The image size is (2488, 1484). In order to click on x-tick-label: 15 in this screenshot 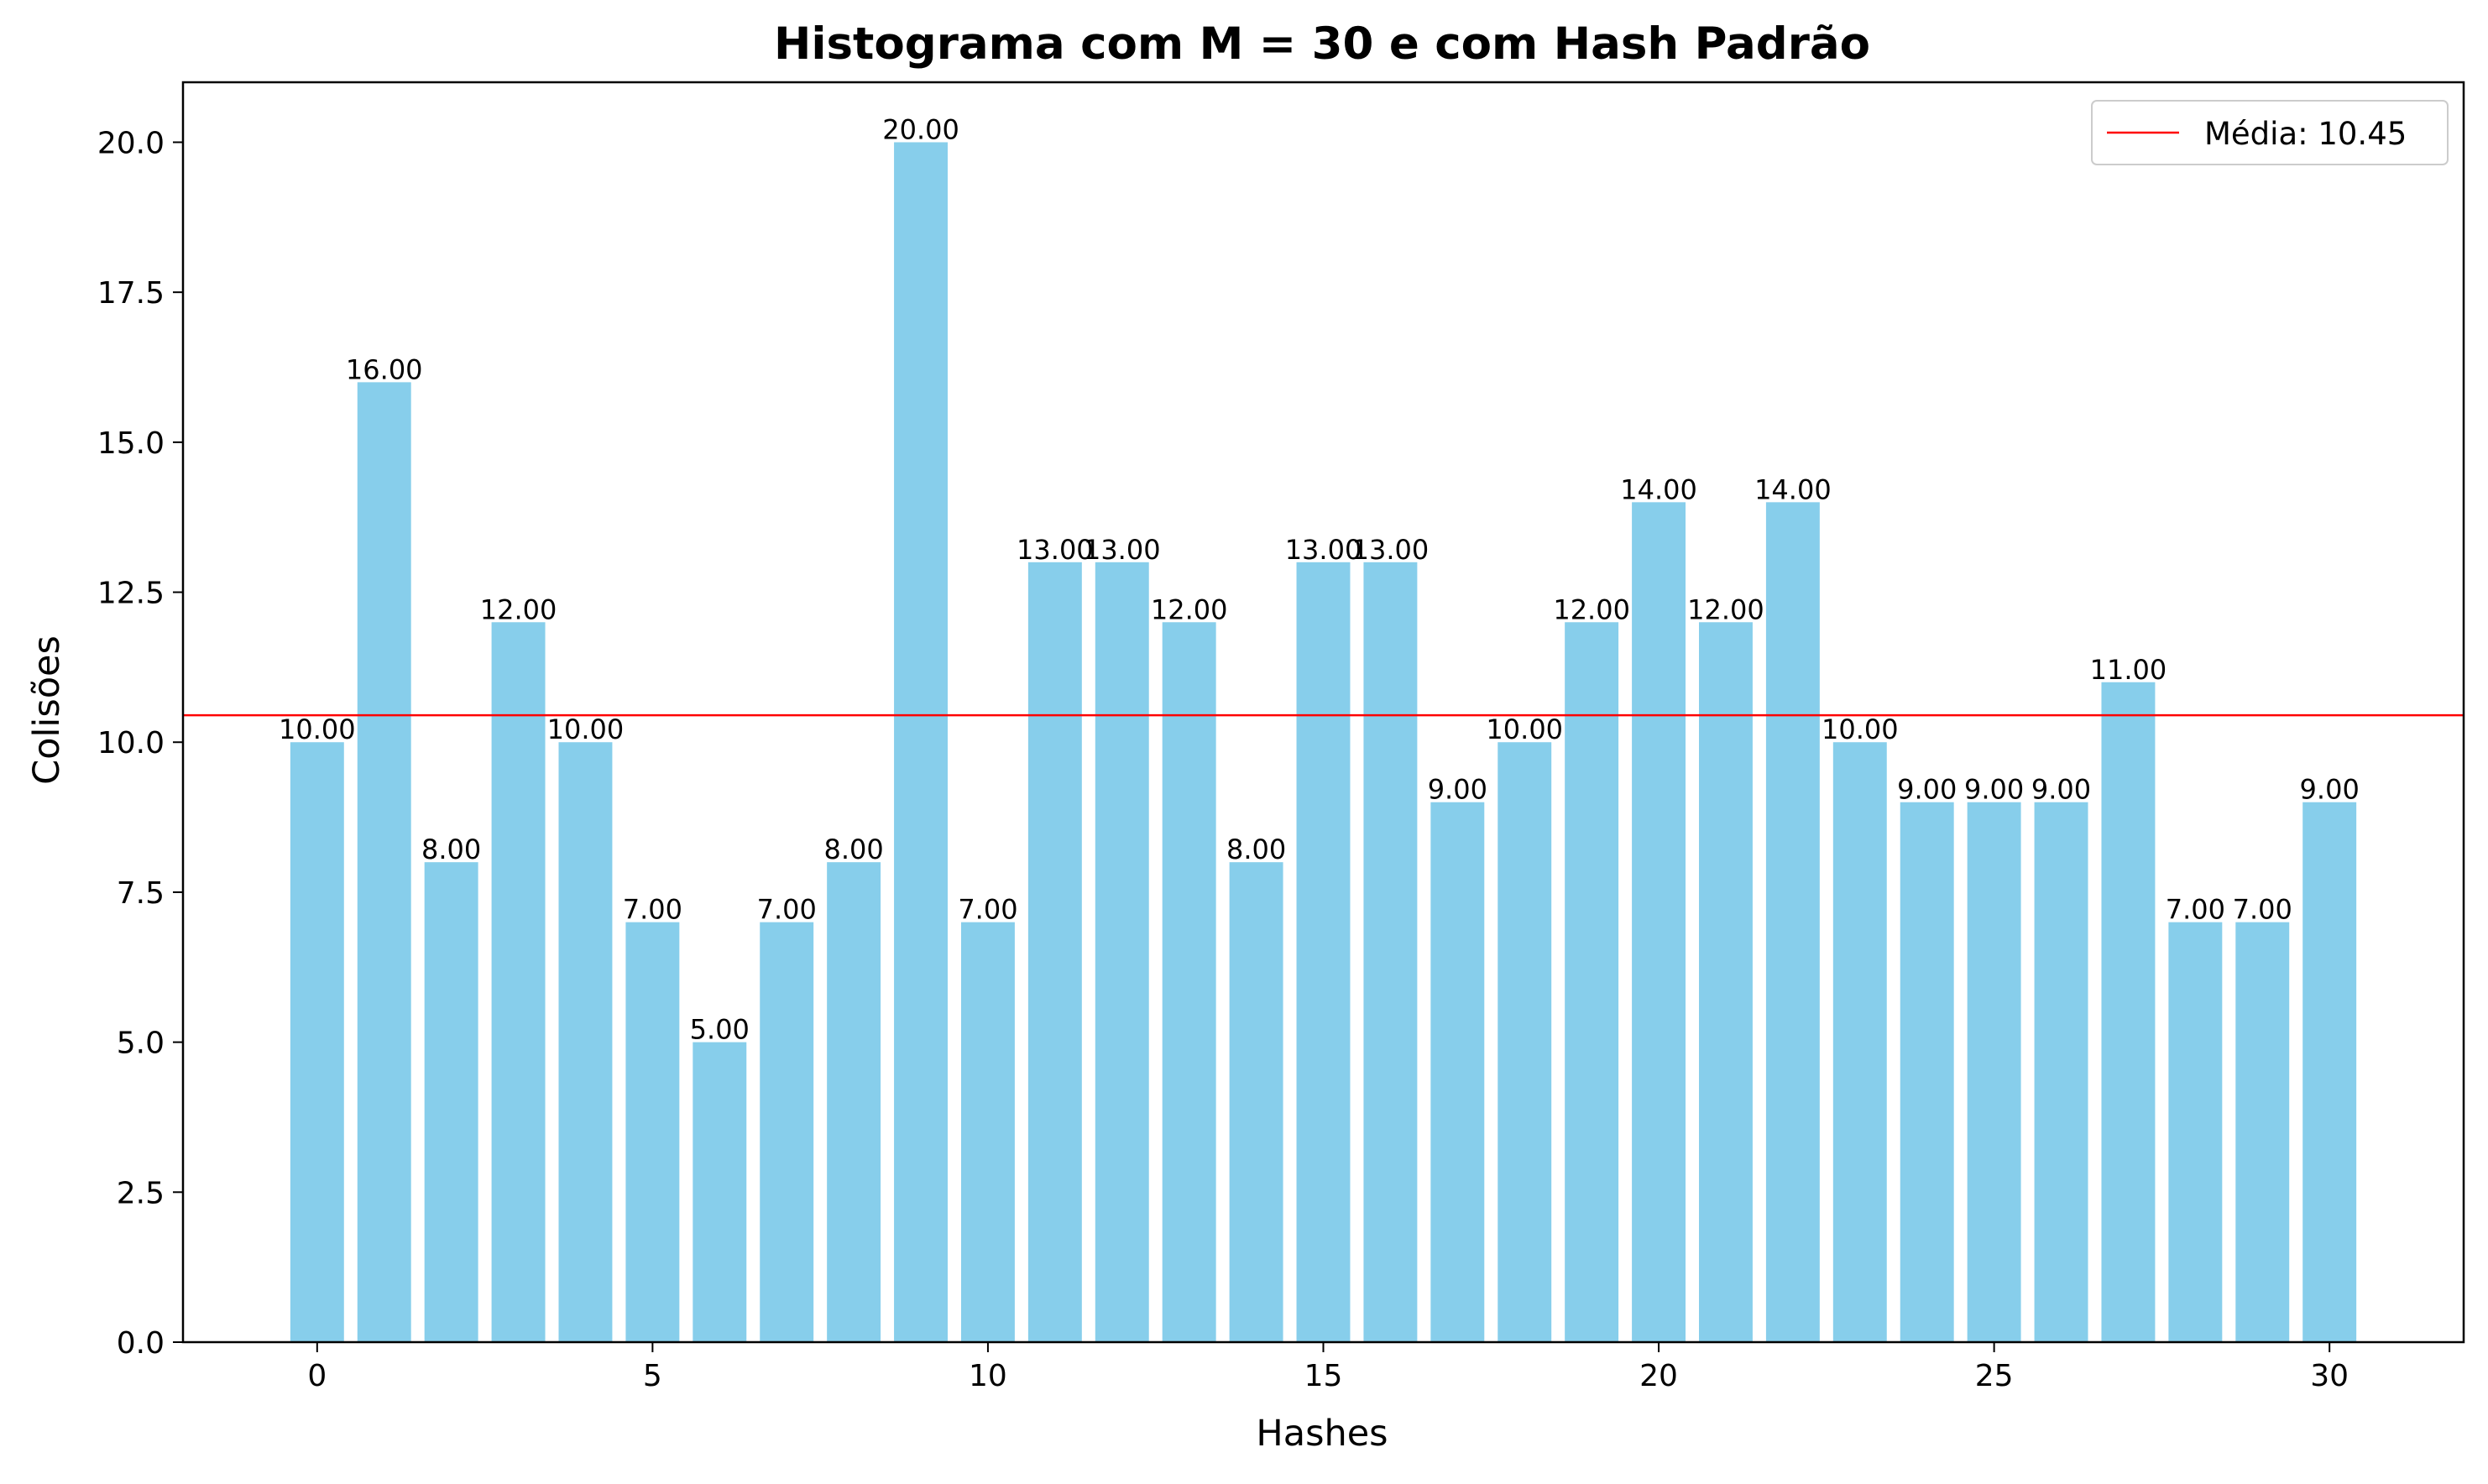, I will do `click(1324, 1376)`.